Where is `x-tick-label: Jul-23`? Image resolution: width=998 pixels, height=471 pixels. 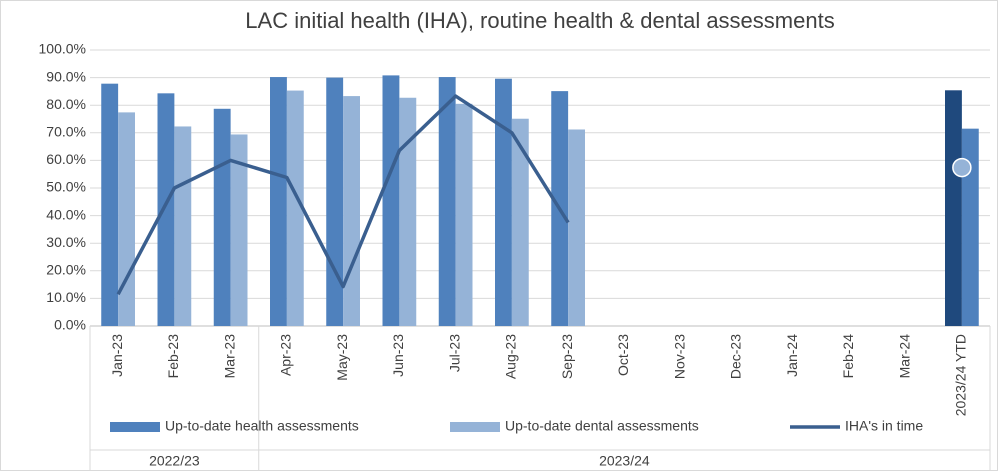 x-tick-label: Jul-23 is located at coordinates (454, 353).